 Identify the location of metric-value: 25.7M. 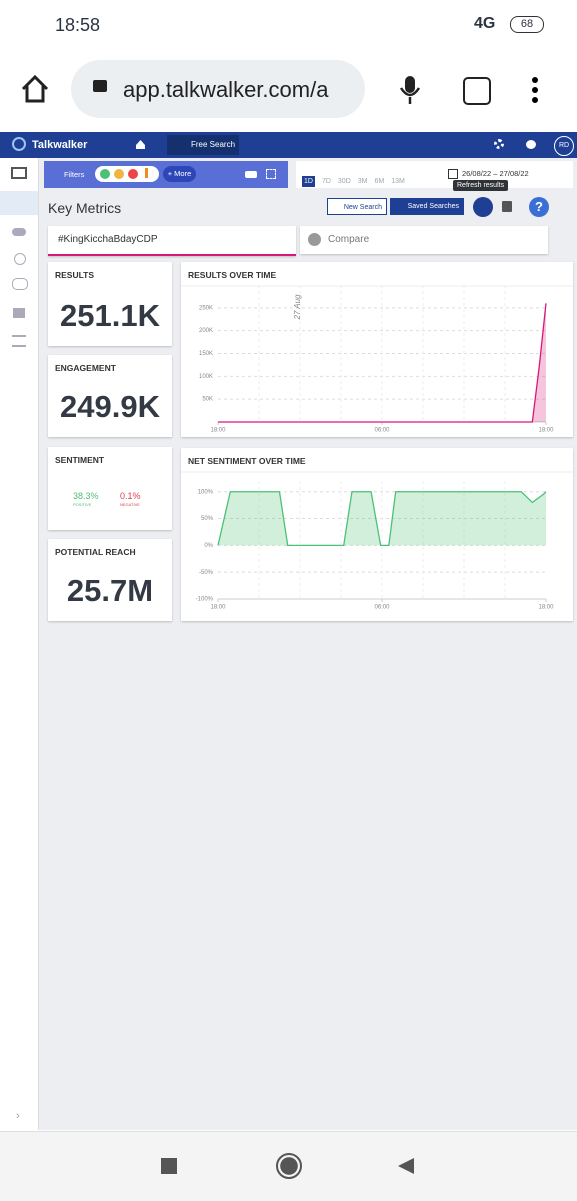
(110, 590).